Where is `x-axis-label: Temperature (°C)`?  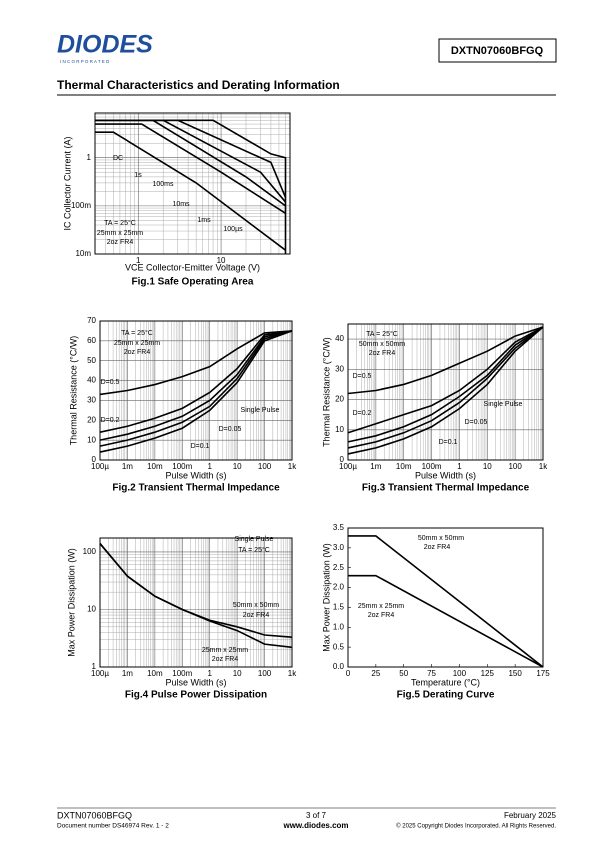 x-axis-label: Temperature (°C) is located at coordinates (445, 682).